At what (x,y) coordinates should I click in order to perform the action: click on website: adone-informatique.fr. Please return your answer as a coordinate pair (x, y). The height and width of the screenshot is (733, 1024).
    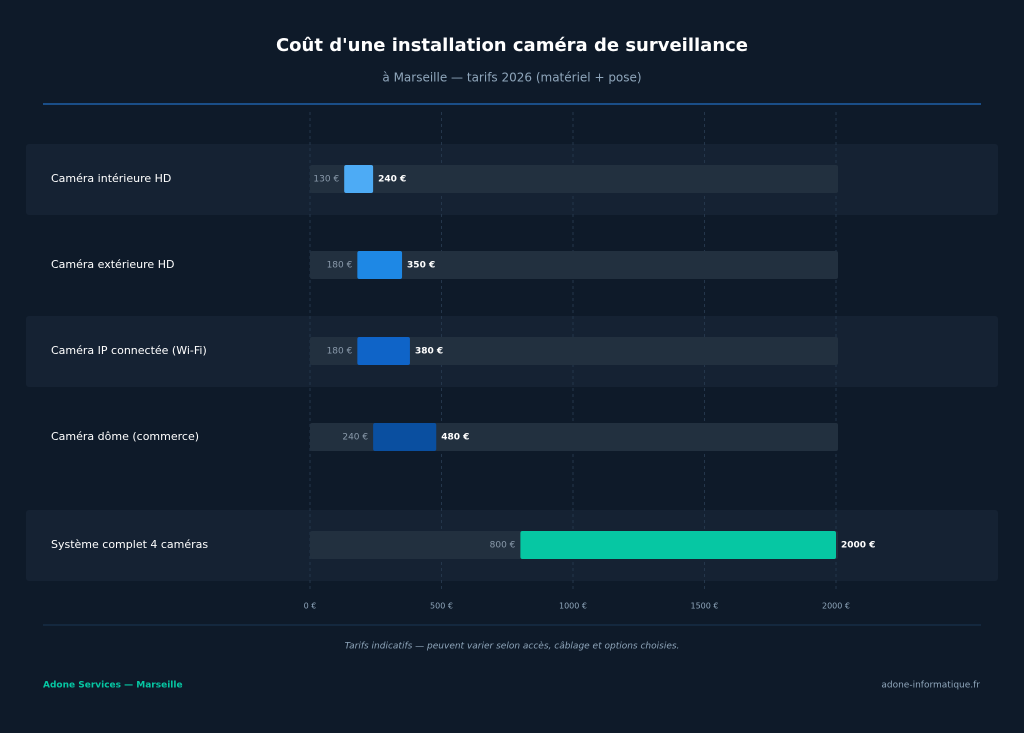
    Looking at the image, I should click on (930, 686).